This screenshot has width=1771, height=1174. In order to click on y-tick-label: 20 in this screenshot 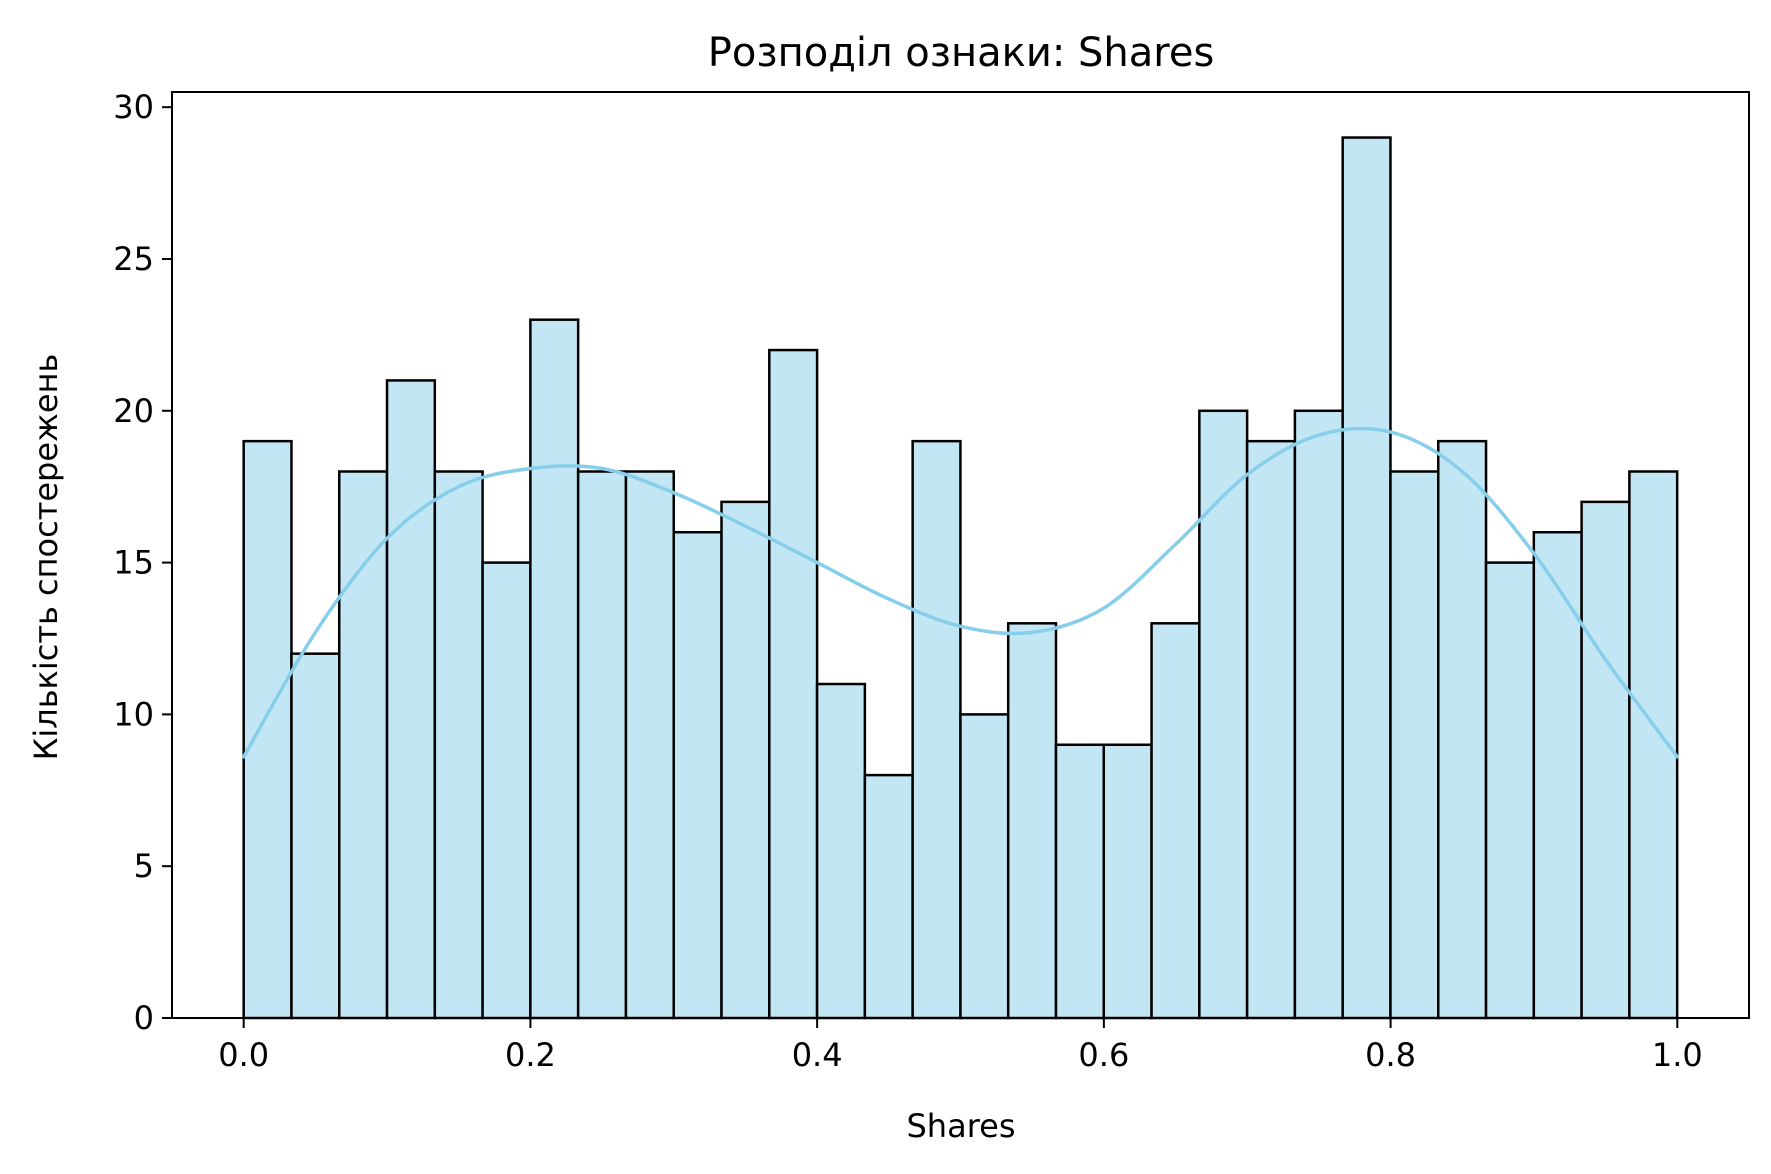, I will do `click(133, 411)`.